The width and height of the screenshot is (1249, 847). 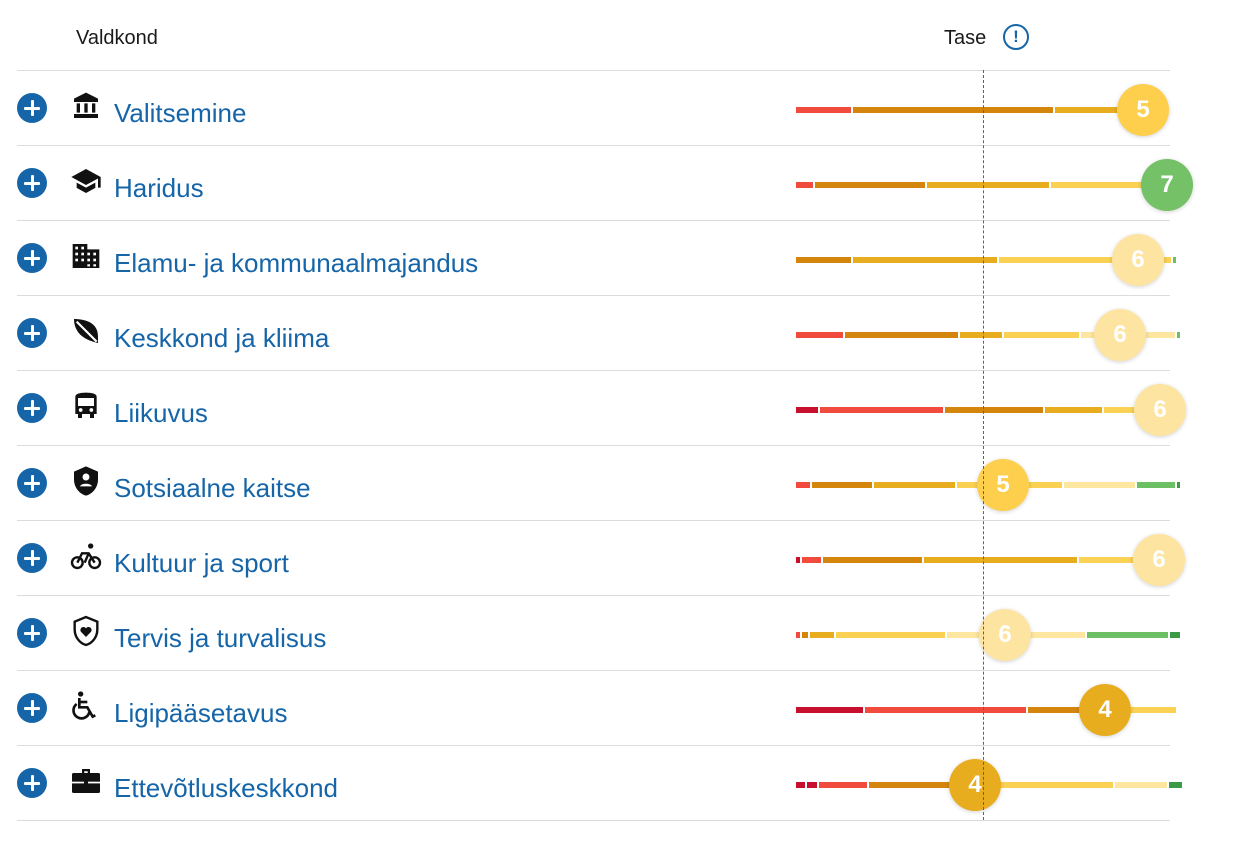 I want to click on domain-label: Ligipääsetavus, so click(x=201, y=713).